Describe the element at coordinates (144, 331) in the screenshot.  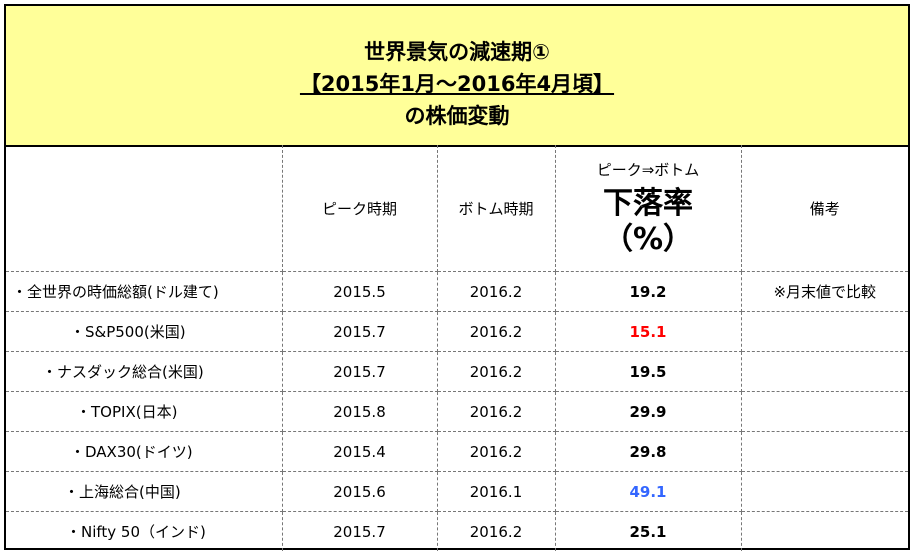
I see `row-name: ・S&P500(米国)` at that location.